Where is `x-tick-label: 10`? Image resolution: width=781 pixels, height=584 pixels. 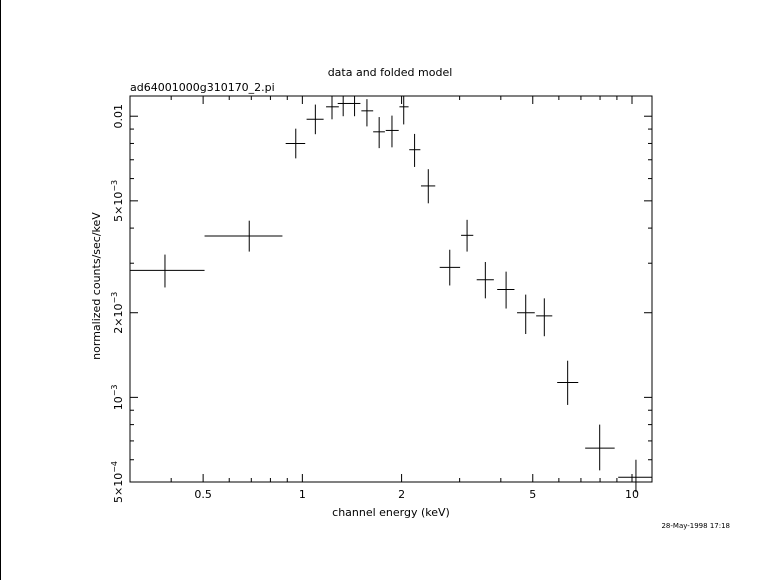 x-tick-label: 10 is located at coordinates (632, 494).